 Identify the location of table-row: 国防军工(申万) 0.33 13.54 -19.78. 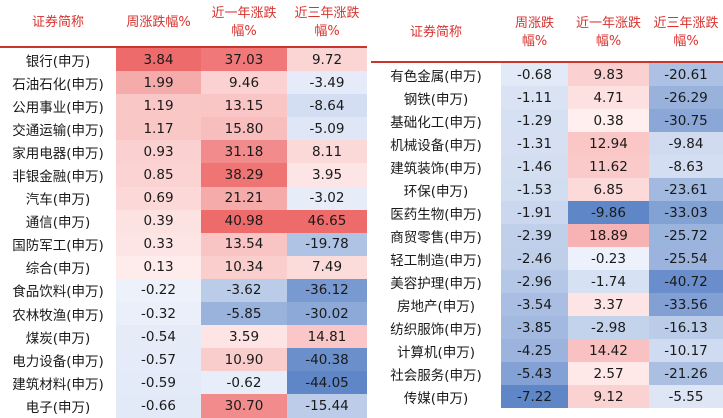
(183, 244).